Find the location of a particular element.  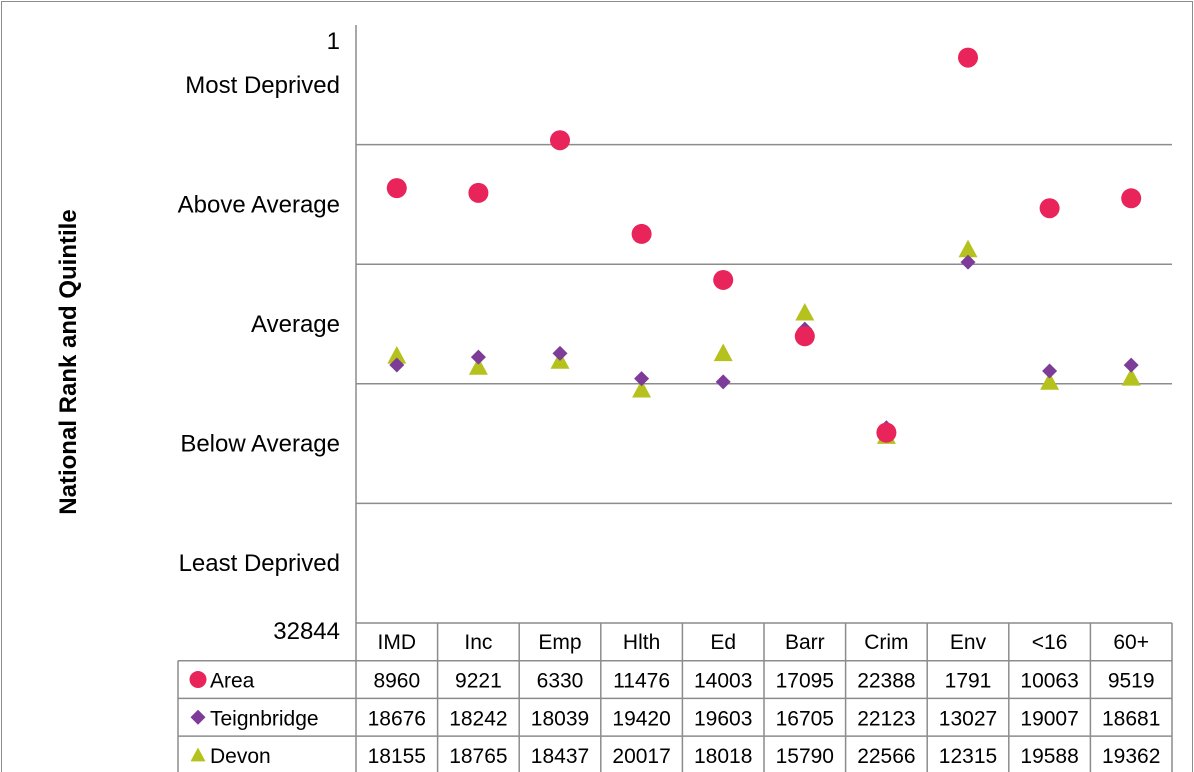

category-label: Emp is located at coordinates (559, 642).